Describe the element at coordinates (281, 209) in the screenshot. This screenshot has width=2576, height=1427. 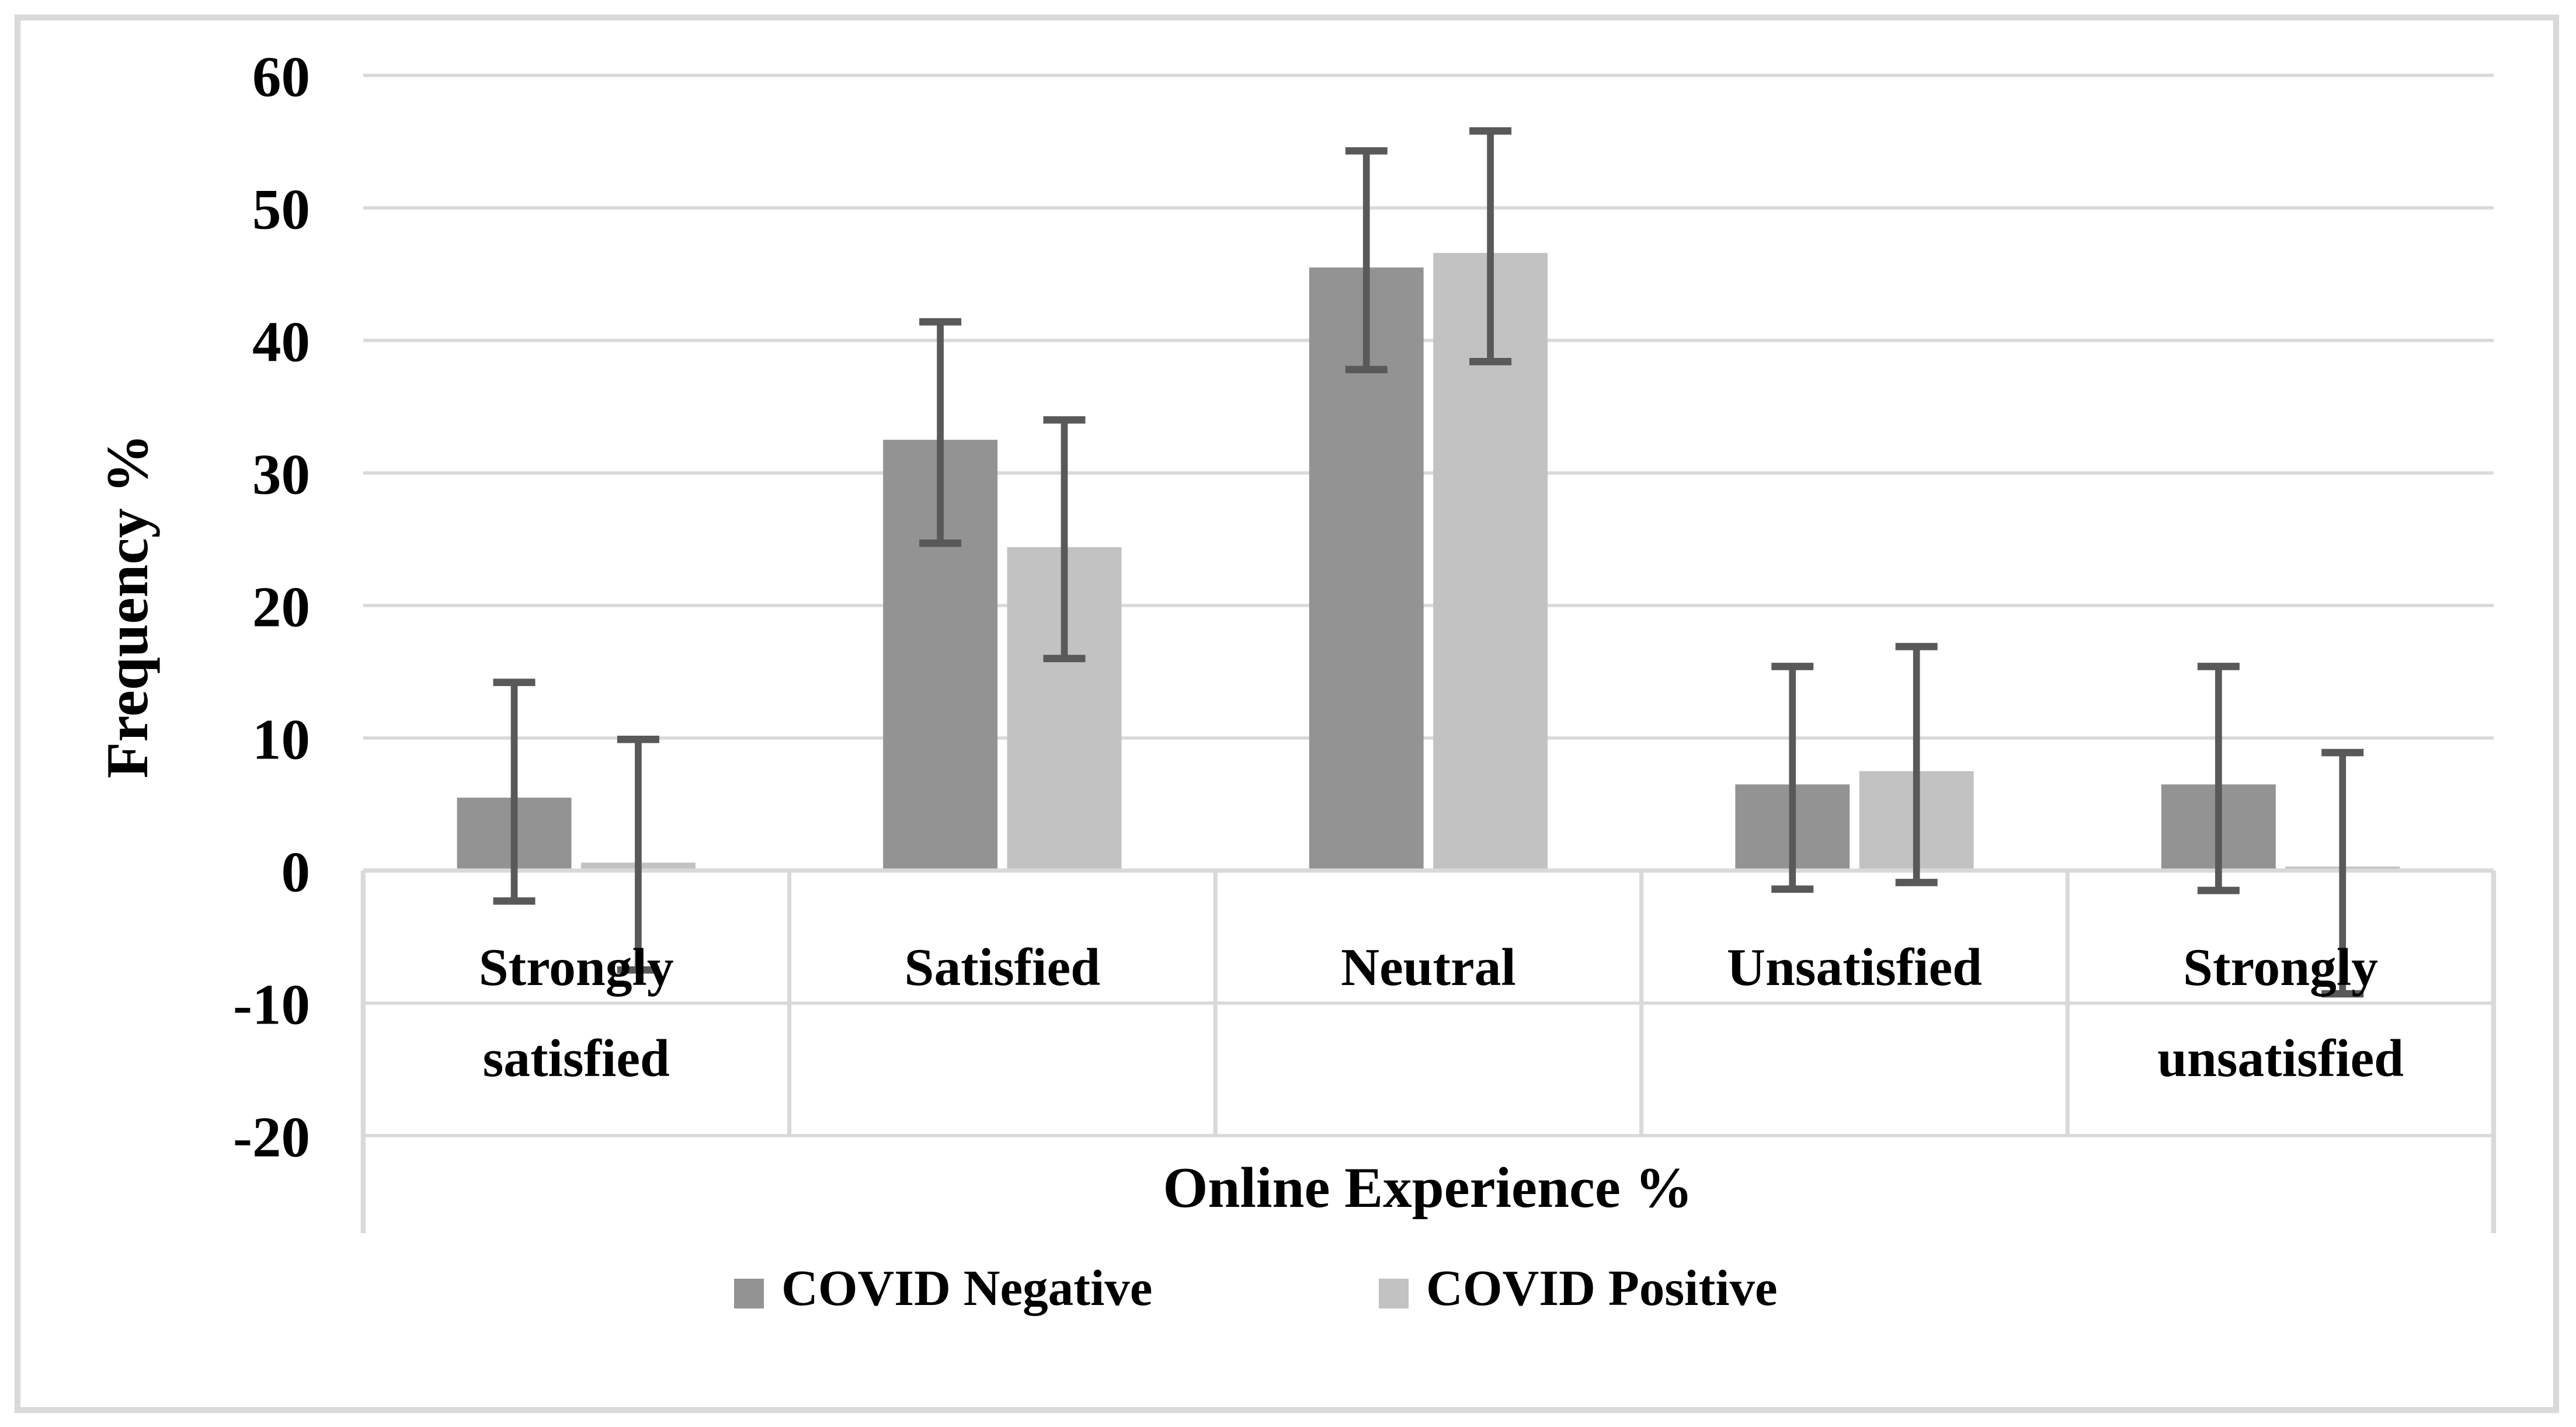
I see `y-tick-label-50: 50` at that location.